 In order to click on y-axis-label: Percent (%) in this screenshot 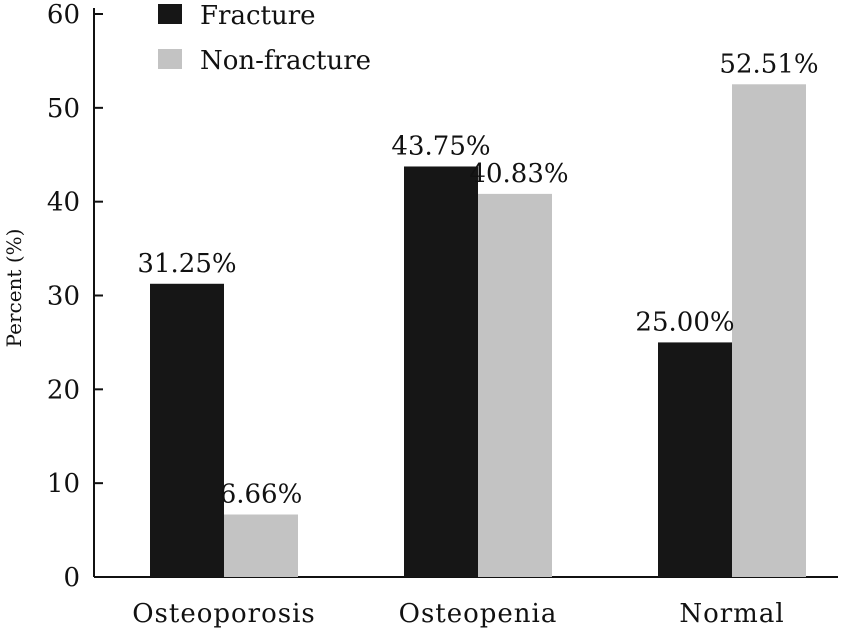, I will do `click(14, 288)`.